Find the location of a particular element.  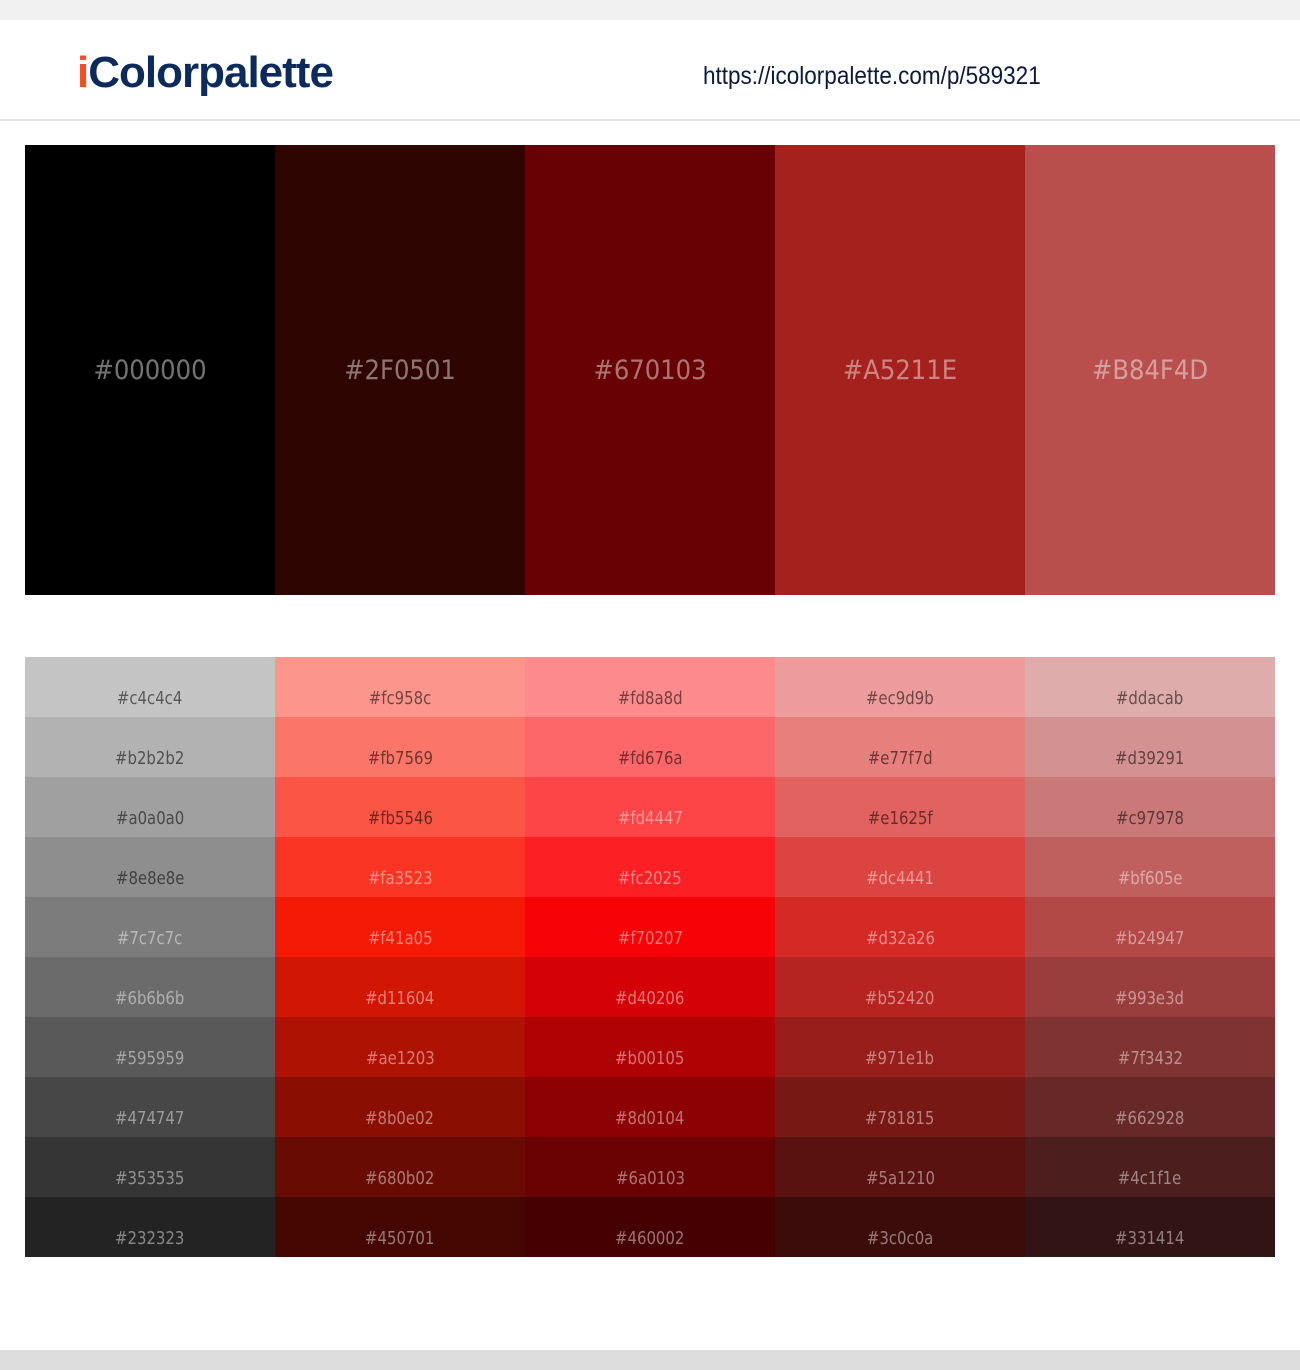

shade-hex-label: #3c0c0a is located at coordinates (900, 1238).